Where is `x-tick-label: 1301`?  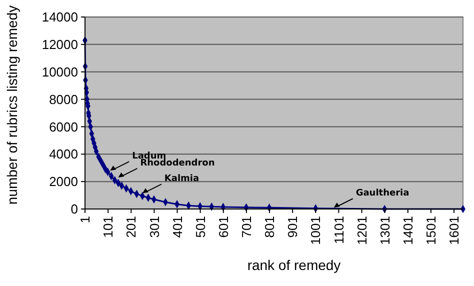 x-tick-label: 1301 is located at coordinates (384, 230).